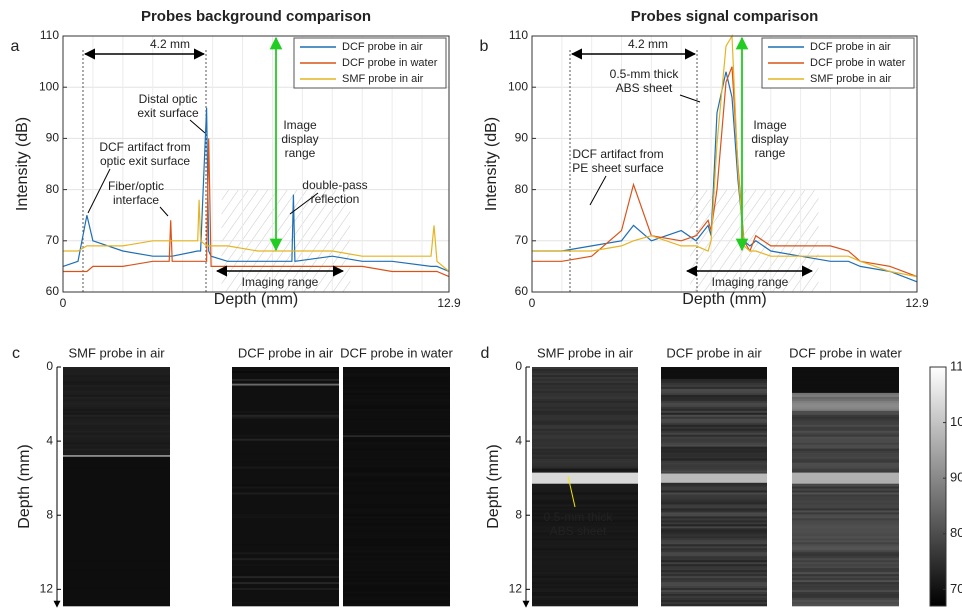 The height and width of the screenshot is (609, 962). I want to click on y-tick-label: 110, so click(49, 35).